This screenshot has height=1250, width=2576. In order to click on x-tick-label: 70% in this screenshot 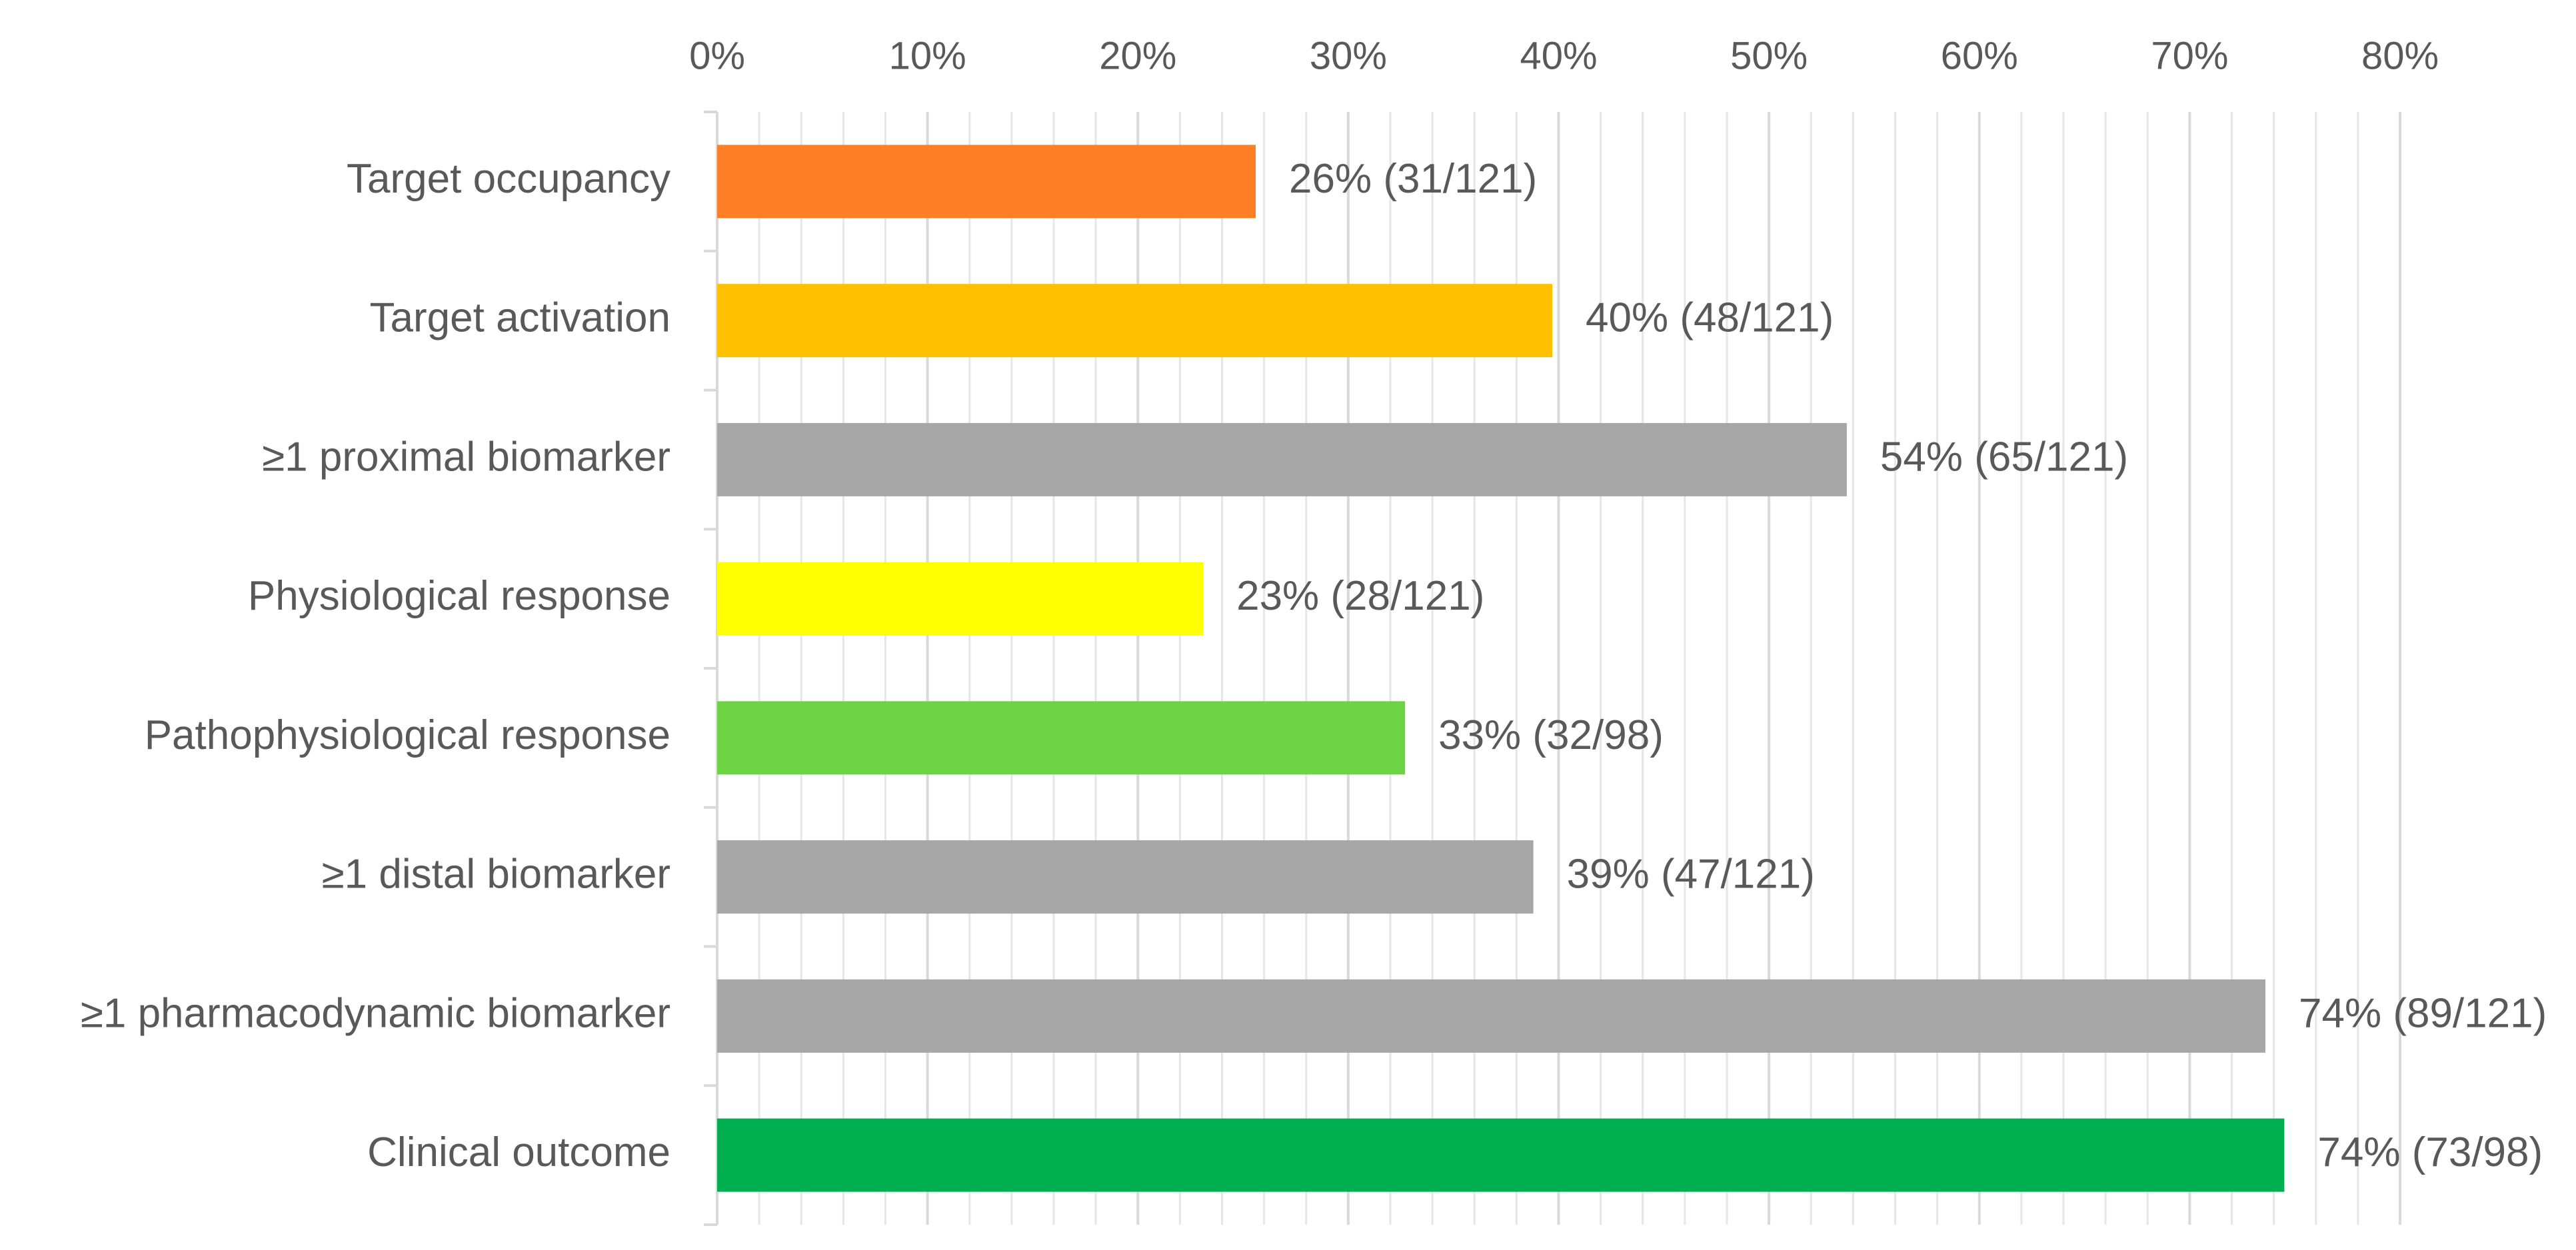, I will do `click(2189, 55)`.